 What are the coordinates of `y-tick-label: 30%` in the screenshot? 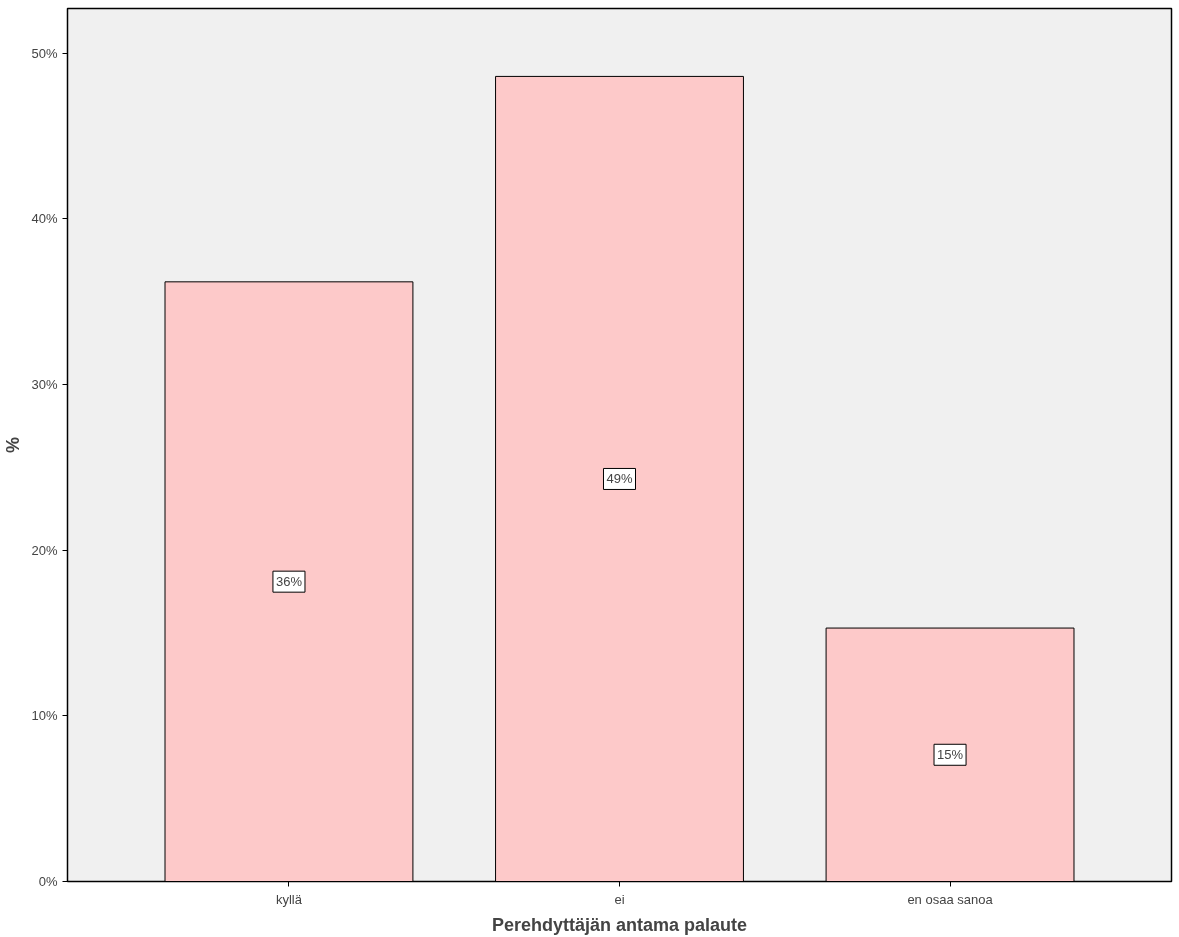 It's located at (44, 385).